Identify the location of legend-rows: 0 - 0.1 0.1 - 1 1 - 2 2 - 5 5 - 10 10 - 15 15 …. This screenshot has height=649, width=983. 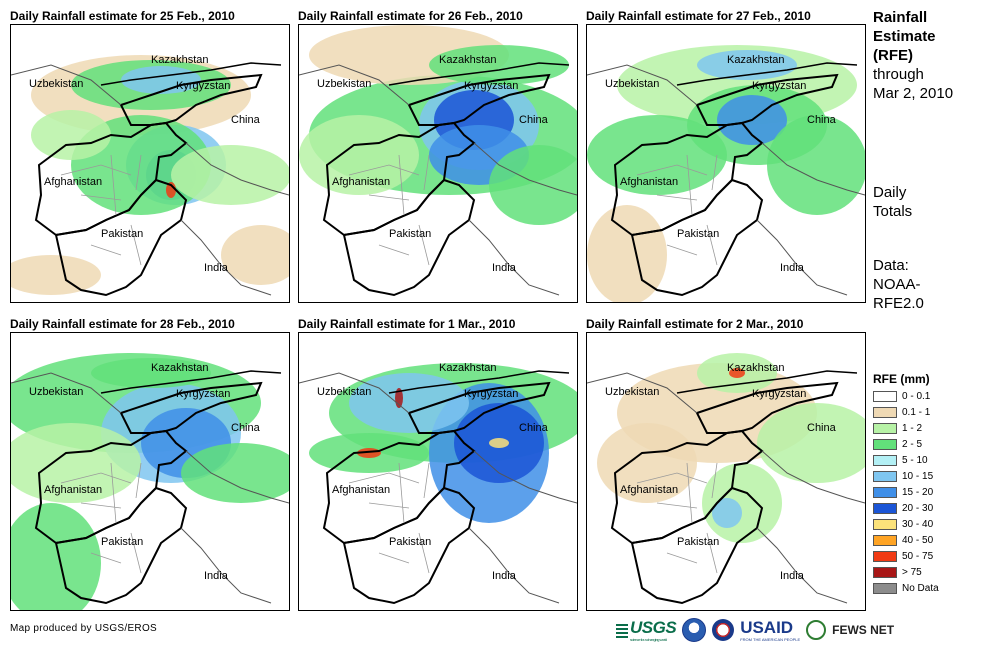
(906, 492).